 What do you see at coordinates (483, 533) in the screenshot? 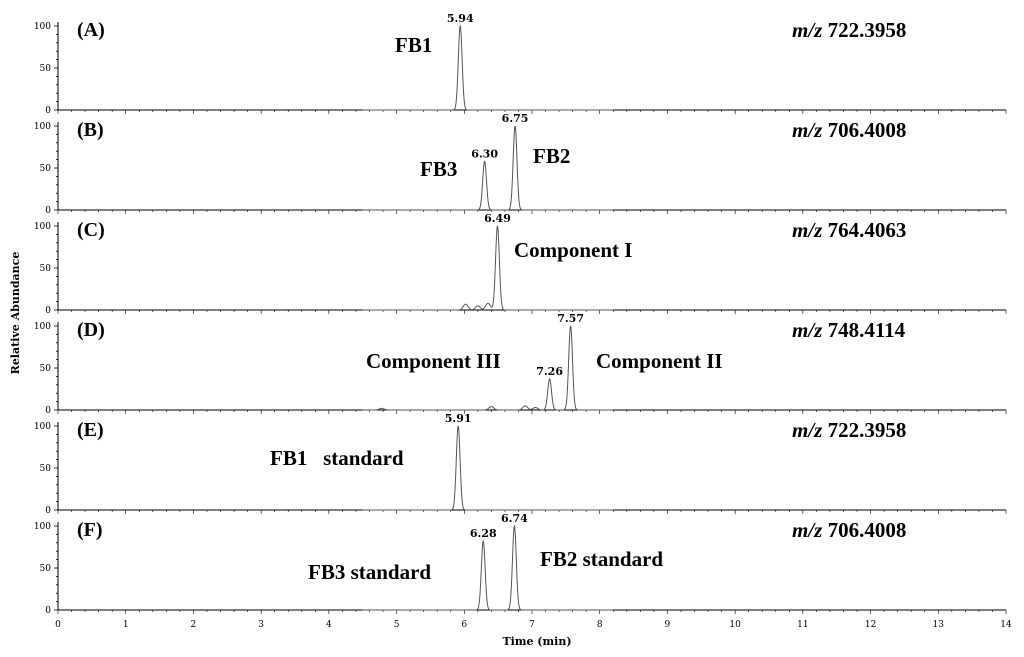
I see `peak-rt-label: 6.28` at bounding box center [483, 533].